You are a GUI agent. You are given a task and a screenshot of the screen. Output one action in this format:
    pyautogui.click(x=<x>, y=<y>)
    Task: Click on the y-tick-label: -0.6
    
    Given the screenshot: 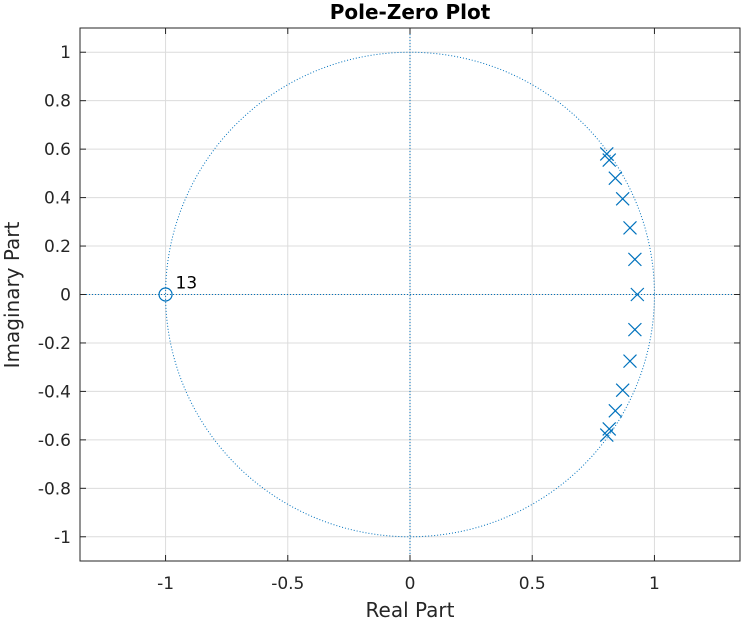 What is the action you would take?
    pyautogui.click(x=54, y=441)
    